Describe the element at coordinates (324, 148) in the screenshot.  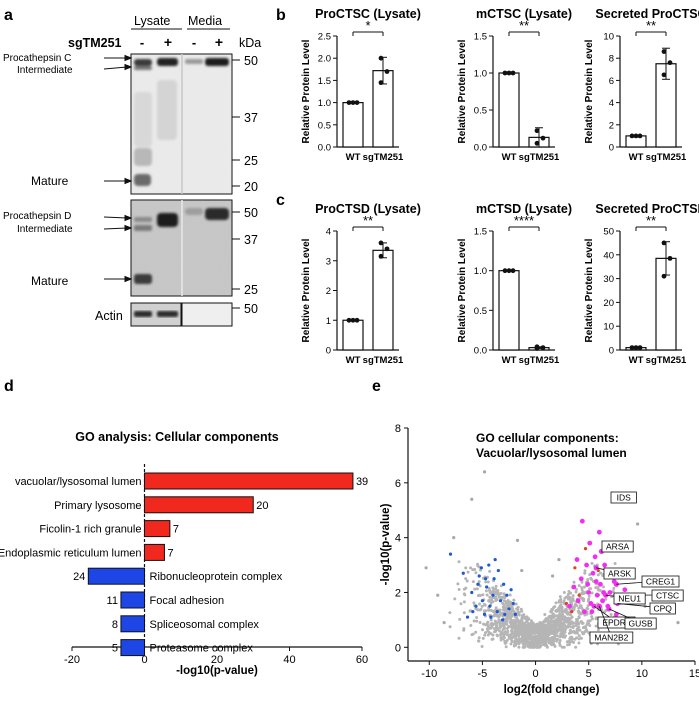
I see `y-tick-label: 0.0` at that location.